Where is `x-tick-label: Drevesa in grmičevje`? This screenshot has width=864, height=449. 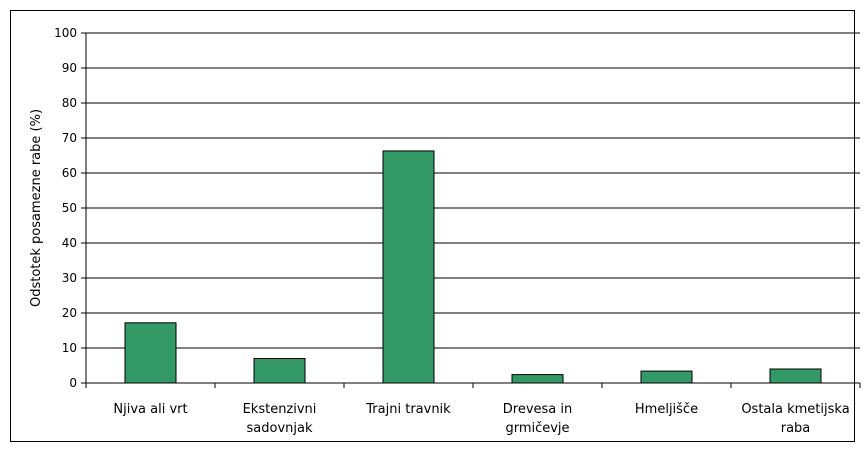
x-tick-label: Drevesa in grmičevje is located at coordinates (537, 419).